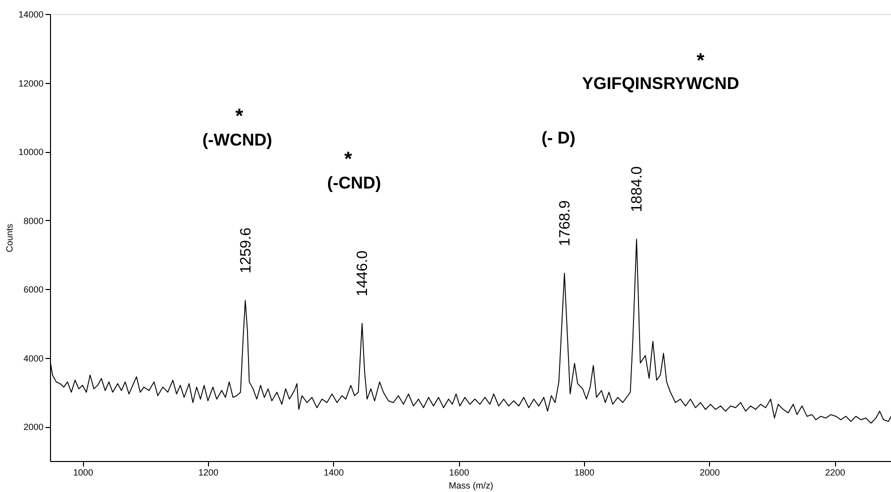  Describe the element at coordinates (31, 152) in the screenshot. I see `y-tick-label: 10000` at that location.